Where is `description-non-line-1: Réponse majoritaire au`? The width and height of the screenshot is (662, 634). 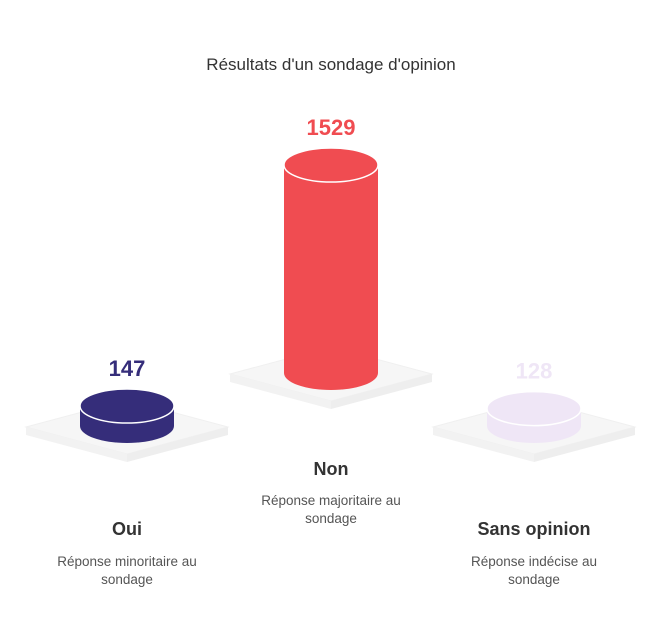
description-non-line-1: Réponse majoritaire au is located at coordinates (331, 500).